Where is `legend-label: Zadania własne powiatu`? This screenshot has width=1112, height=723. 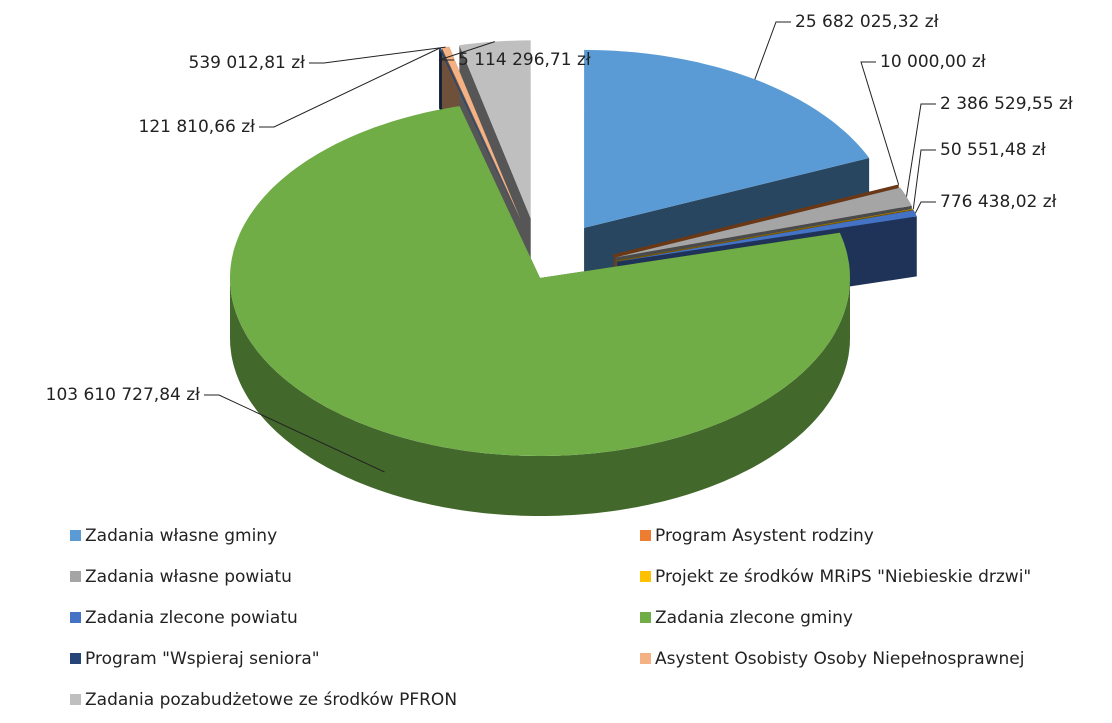
legend-label: Zadania własne powiatu is located at coordinates (188, 577).